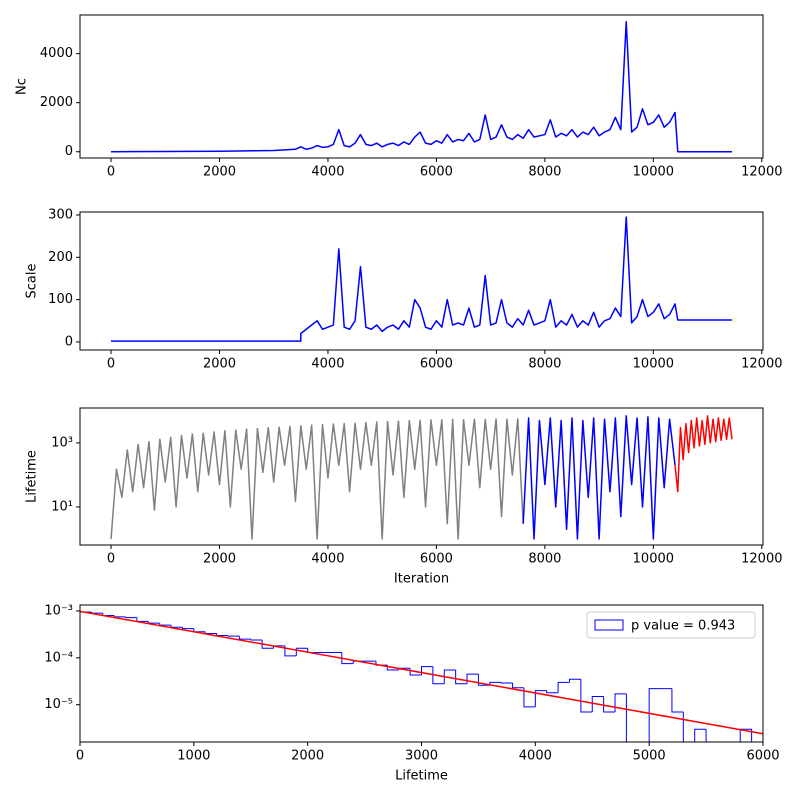  What do you see at coordinates (32, 476) in the screenshot?
I see `y-axis-label: Lifetime` at bounding box center [32, 476].